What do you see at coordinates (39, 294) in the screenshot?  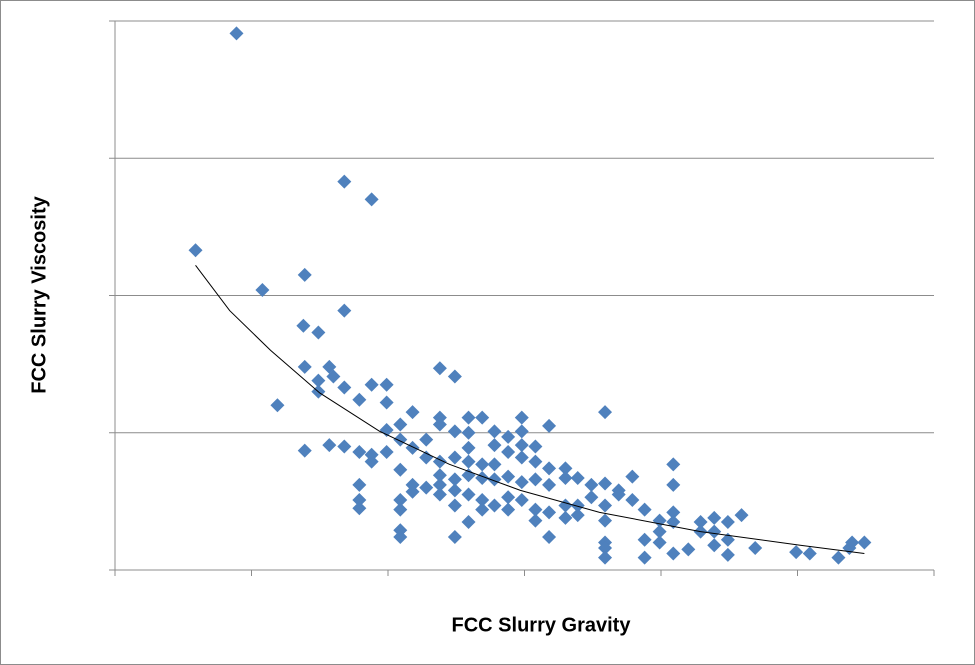 I see `y-axis-label: FCC Slurry Viscosity` at bounding box center [39, 294].